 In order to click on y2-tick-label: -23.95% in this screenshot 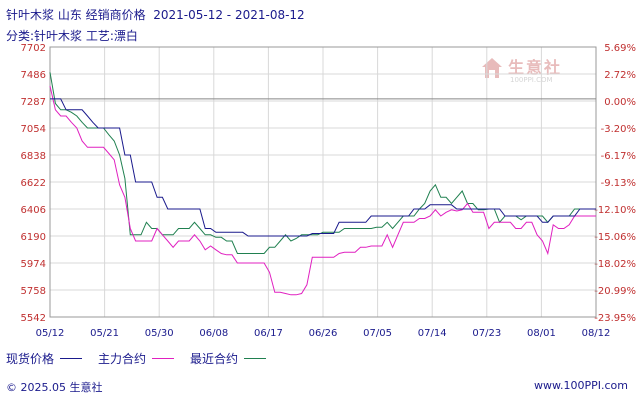, I will do `click(615, 318)`.